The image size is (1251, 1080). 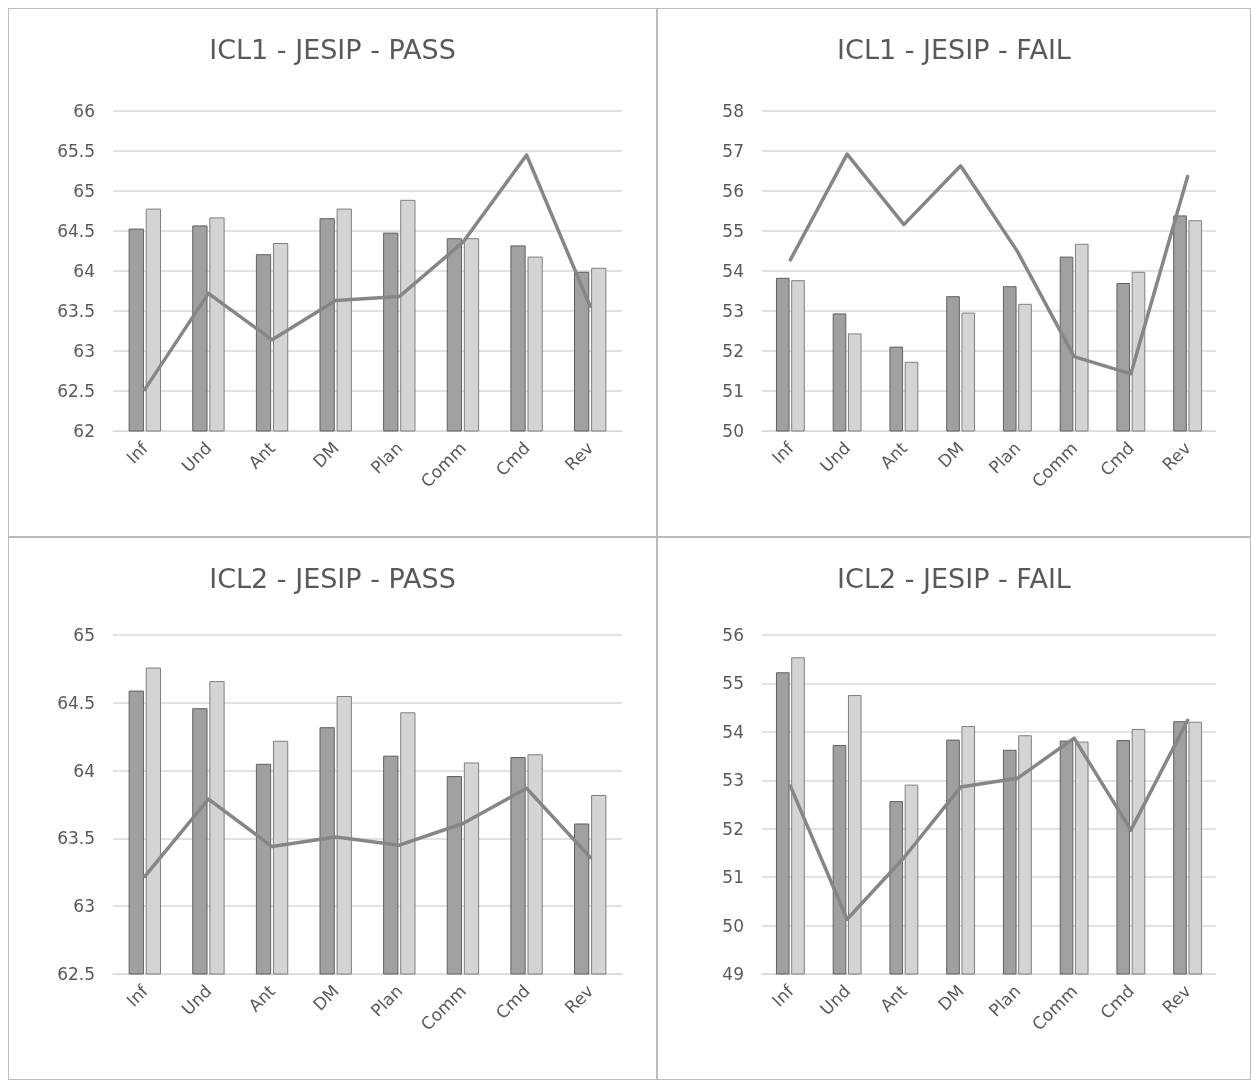 What do you see at coordinates (84, 111) in the screenshot?
I see `y-tick-label: 66` at bounding box center [84, 111].